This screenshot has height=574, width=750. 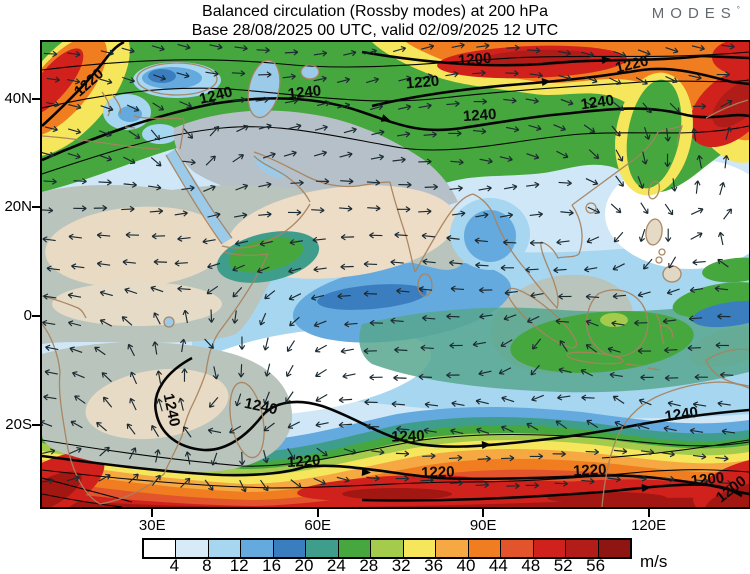 I want to click on colorbar-tick-value: 44, so click(x=498, y=565).